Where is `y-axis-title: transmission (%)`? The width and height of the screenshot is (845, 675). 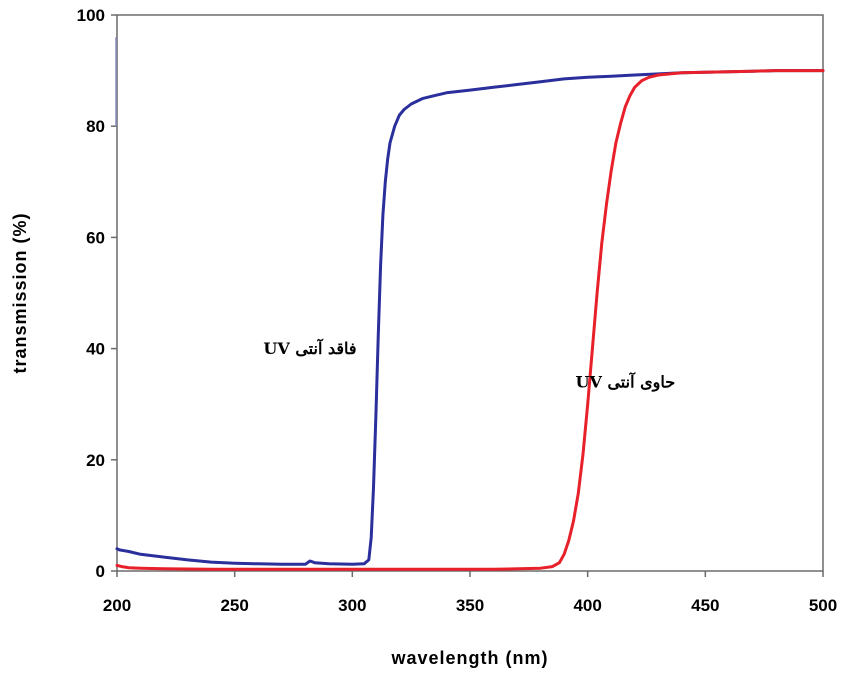
y-axis-title: transmission (%) is located at coordinates (20, 292).